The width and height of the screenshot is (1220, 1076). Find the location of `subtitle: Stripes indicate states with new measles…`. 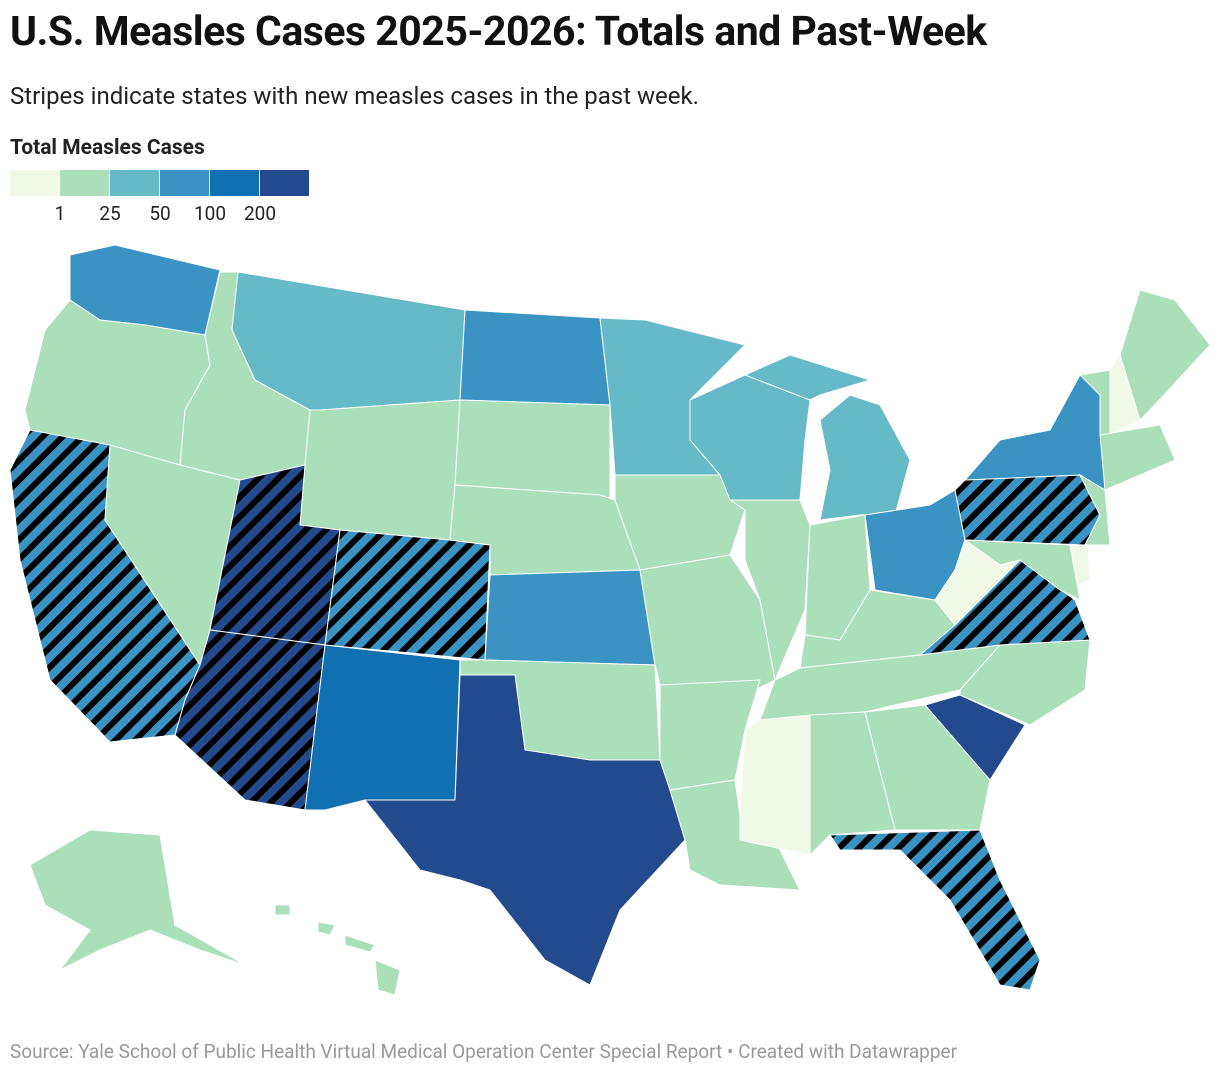

subtitle: Stripes indicate states with new measles… is located at coordinates (354, 96).